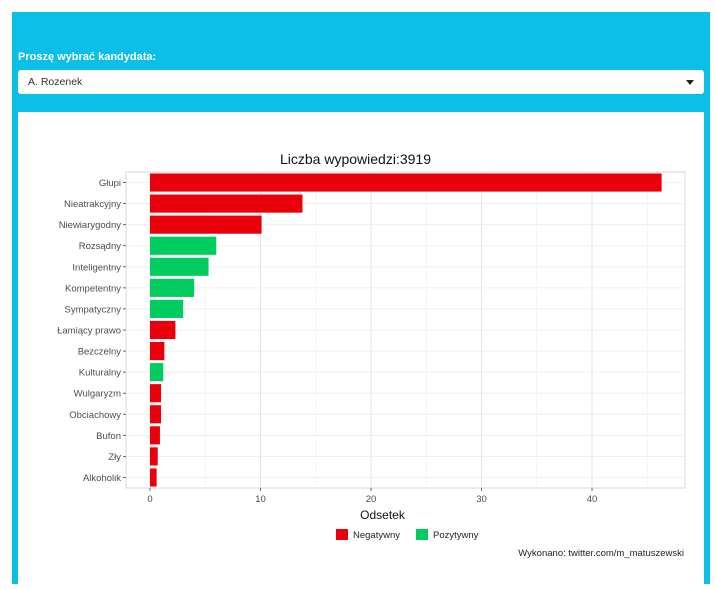  What do you see at coordinates (92, 204) in the screenshot?
I see `y-tick-label: Nieatrakcyjny` at bounding box center [92, 204].